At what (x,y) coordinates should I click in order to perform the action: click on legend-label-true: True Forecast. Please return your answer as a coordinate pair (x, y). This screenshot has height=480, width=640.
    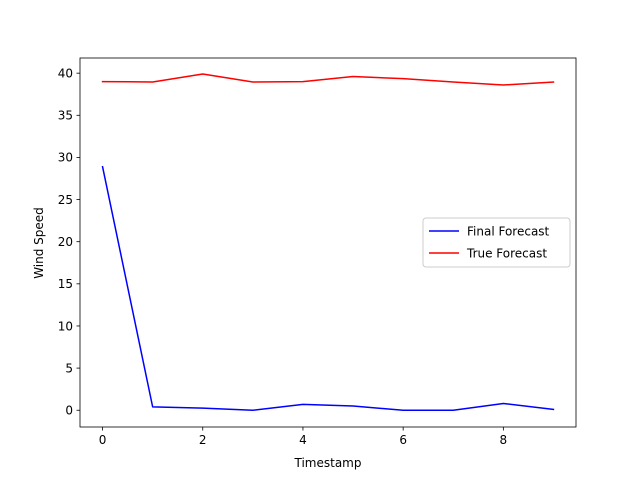
    Looking at the image, I should click on (506, 254).